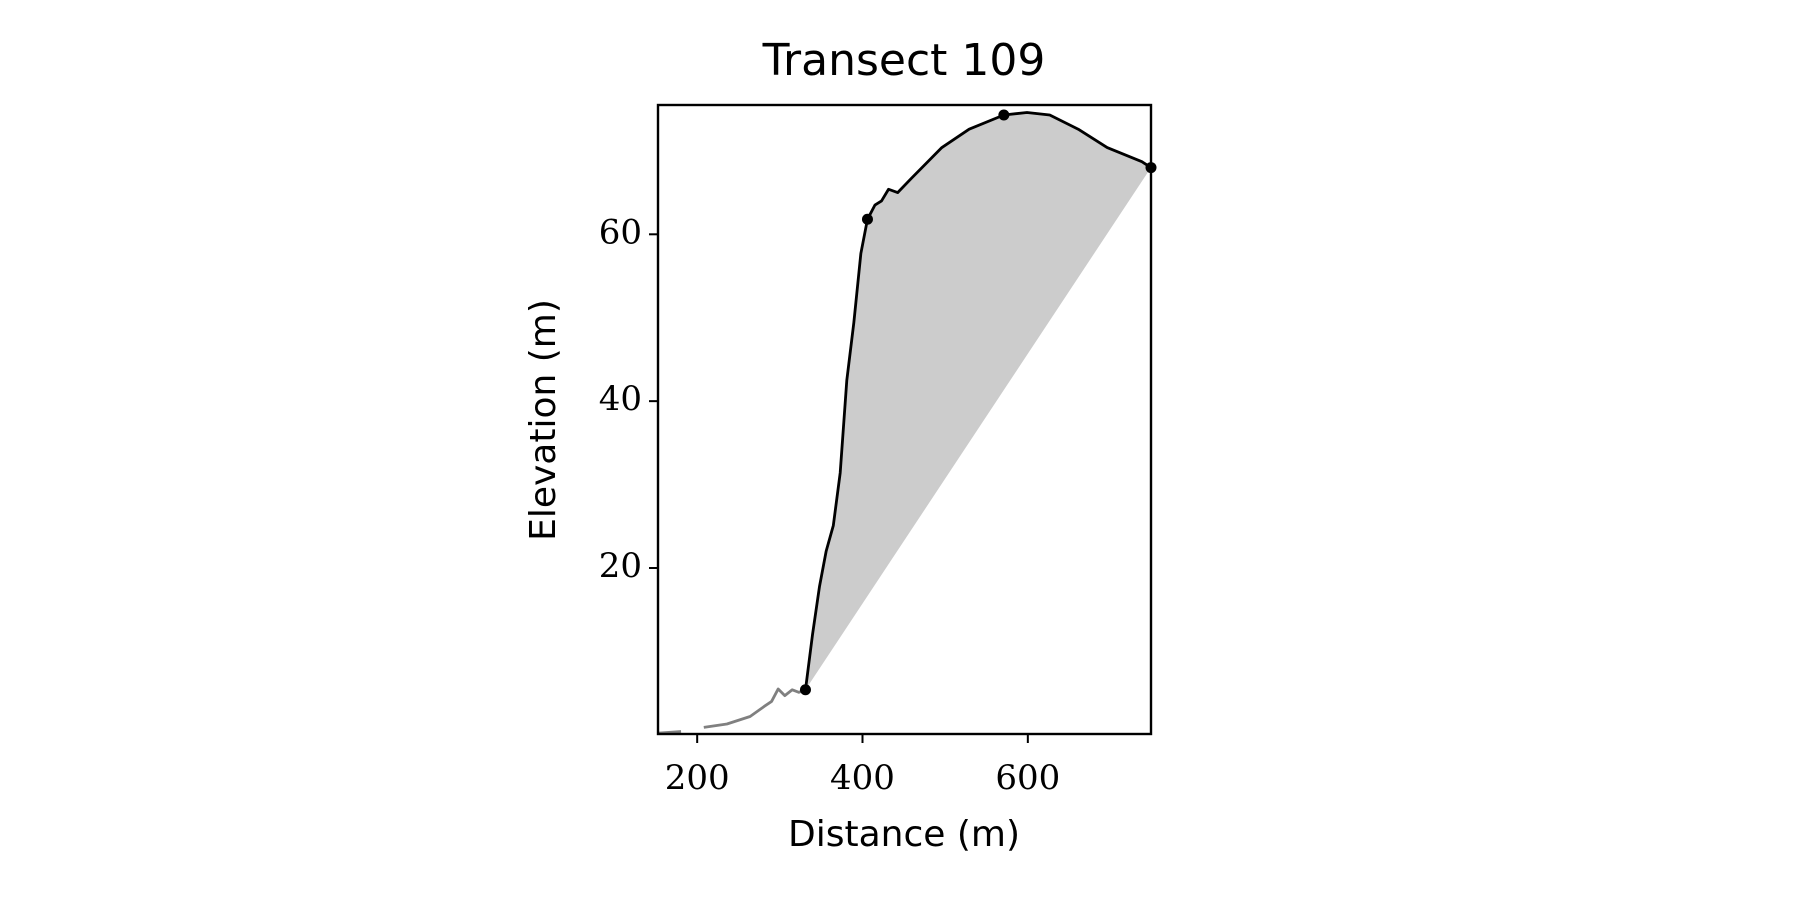  I want to click on y-tick-label: 60, so click(620, 232).